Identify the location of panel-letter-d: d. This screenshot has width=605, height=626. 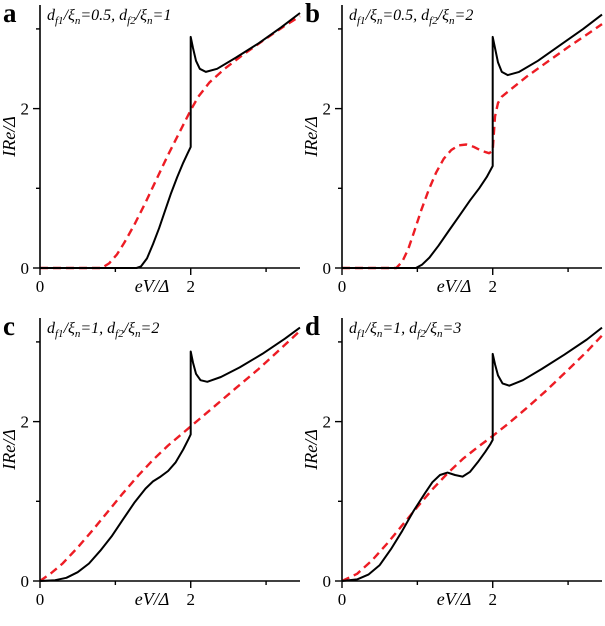
(313, 326).